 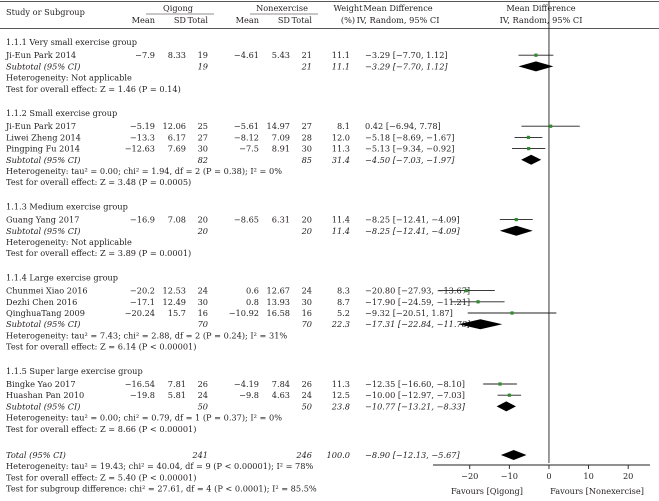 What do you see at coordinates (588, 476) in the screenshot?
I see `x-tick-label: 10` at bounding box center [588, 476].